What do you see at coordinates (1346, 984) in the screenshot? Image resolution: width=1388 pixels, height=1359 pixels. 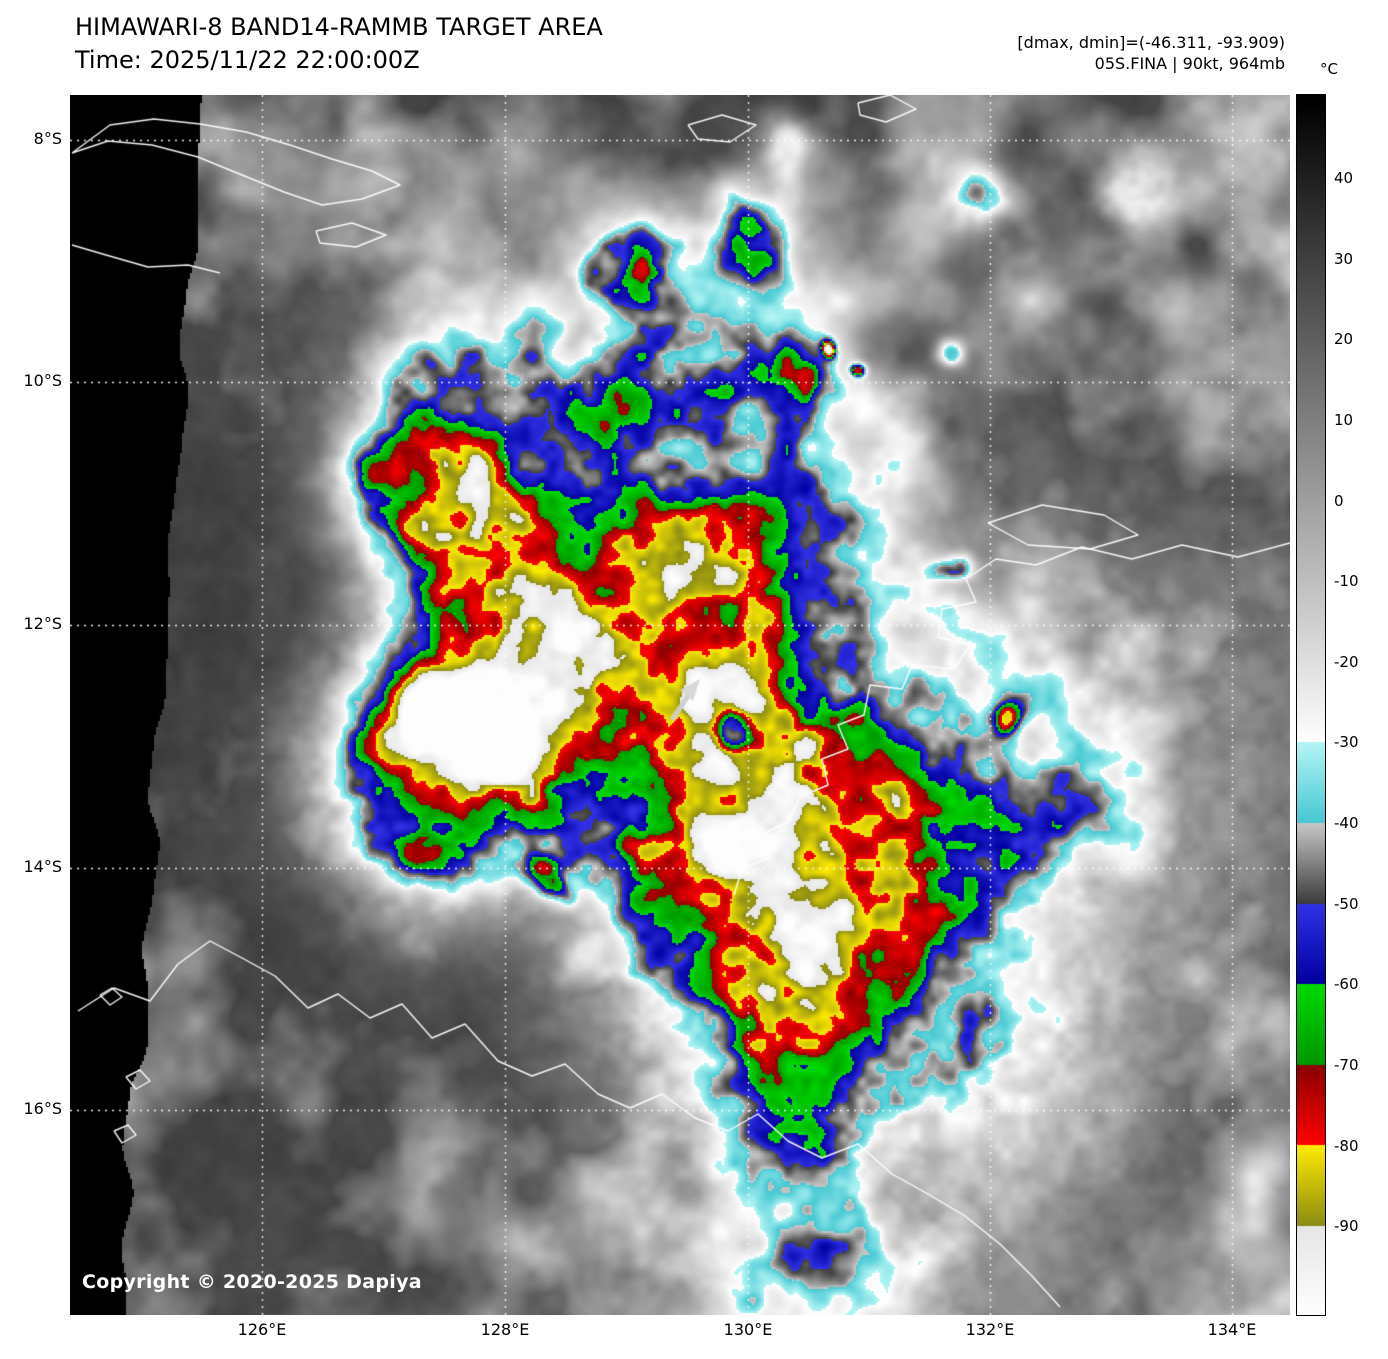 I see `colorbar-tick-label: -60` at bounding box center [1346, 984].